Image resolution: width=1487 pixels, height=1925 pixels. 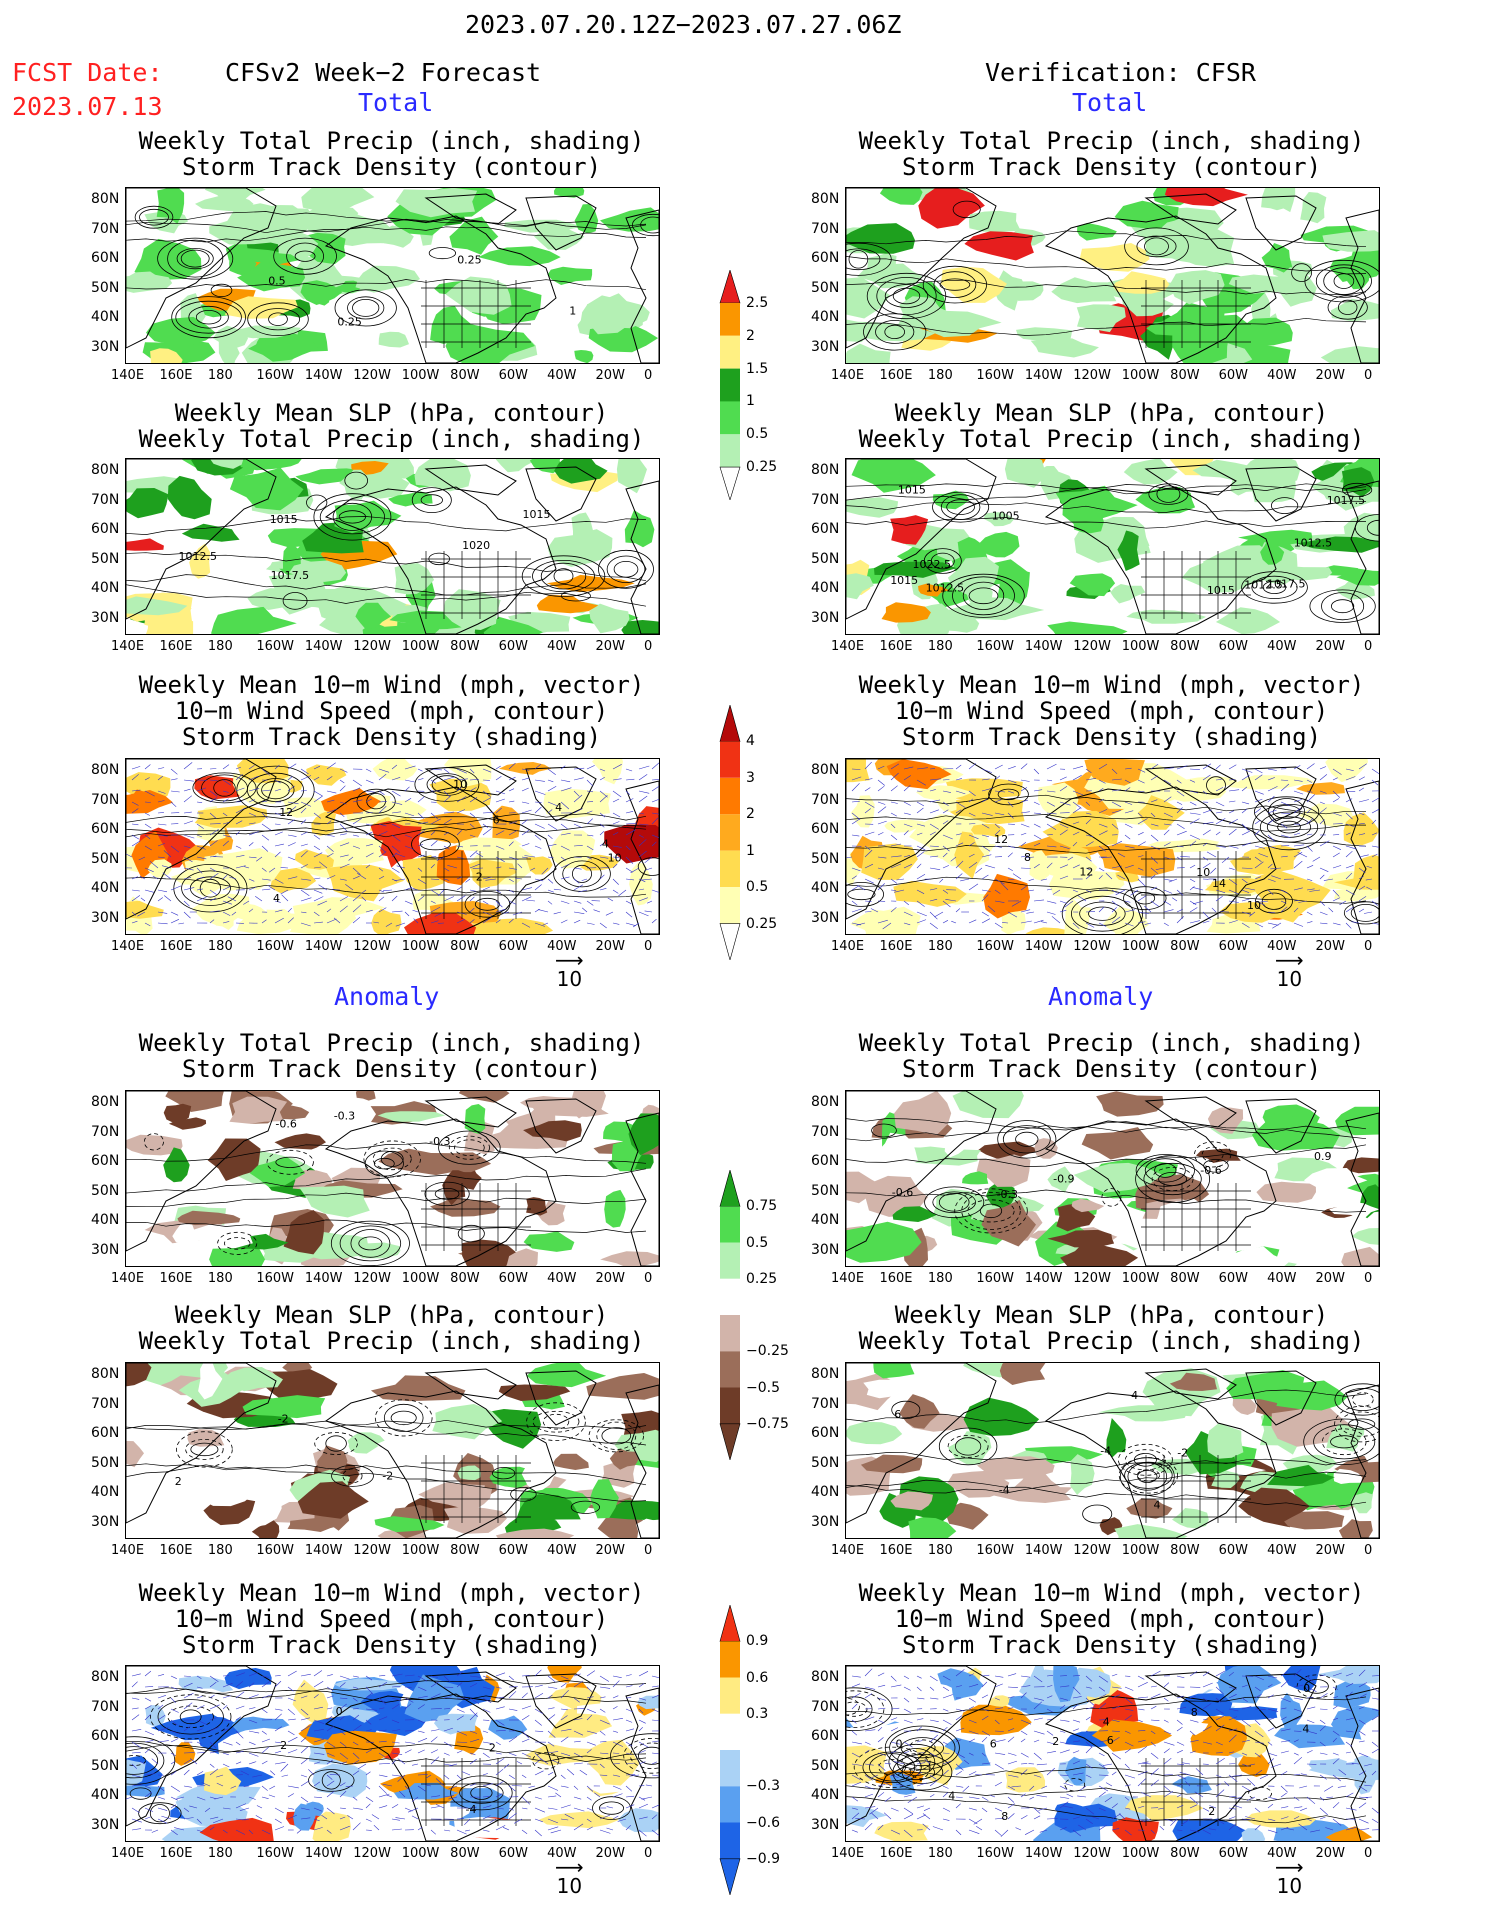 I want to click on map-plot: 0.5 1 0.25 0.25, so click(x=392, y=275).